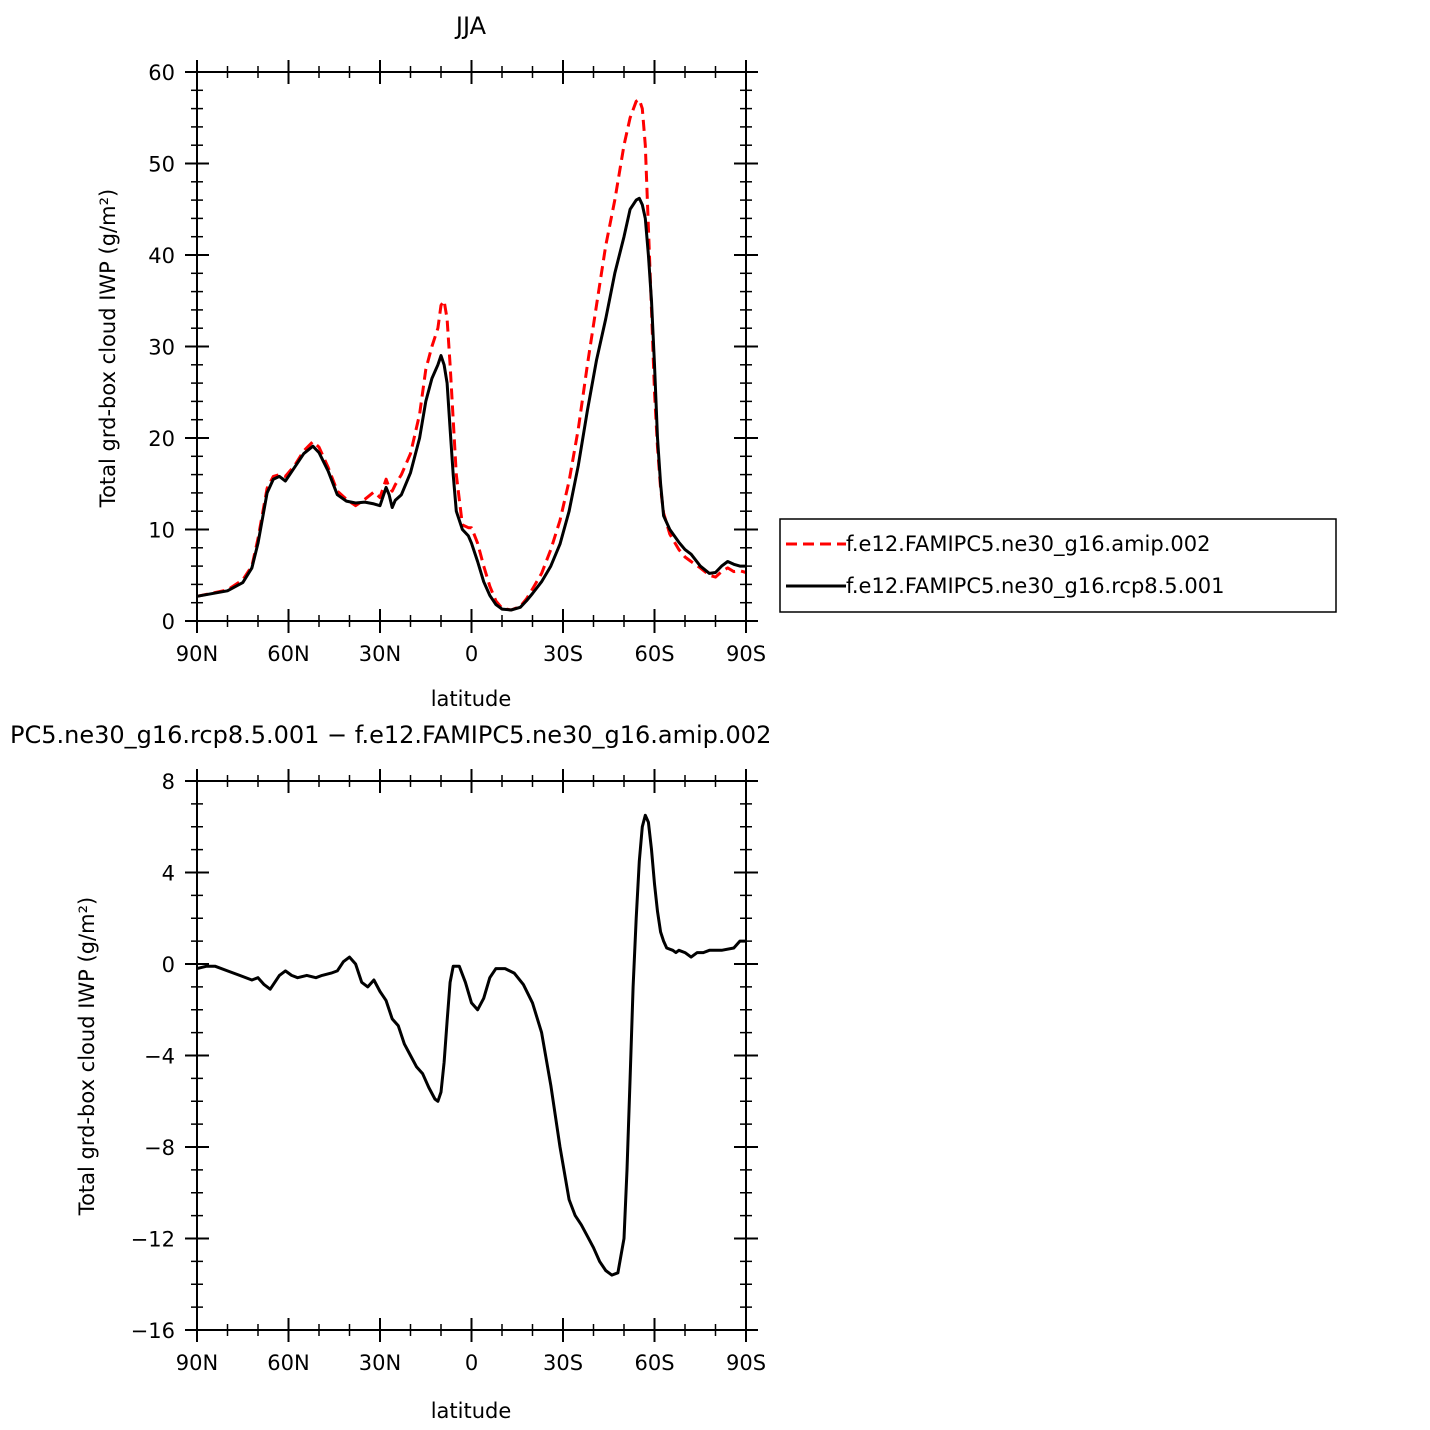 The image size is (1430, 1430). What do you see at coordinates (161, 256) in the screenshot?
I see `y-tick-label: 40` at bounding box center [161, 256].